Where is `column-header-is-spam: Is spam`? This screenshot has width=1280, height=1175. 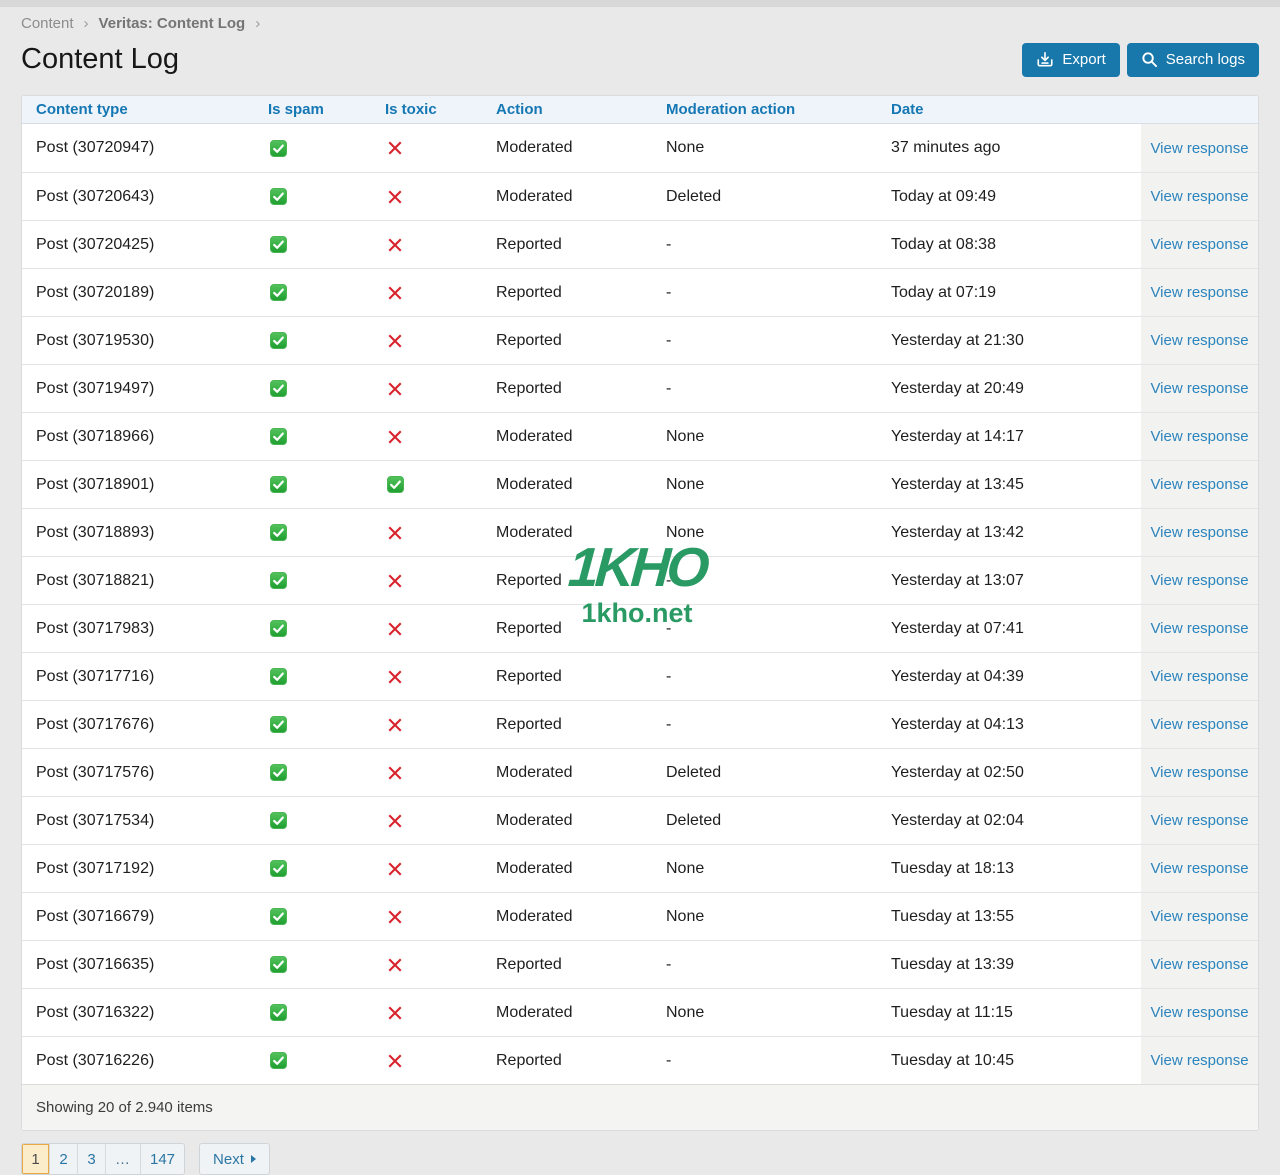 column-header-is-spam: Is spam is located at coordinates (296, 109).